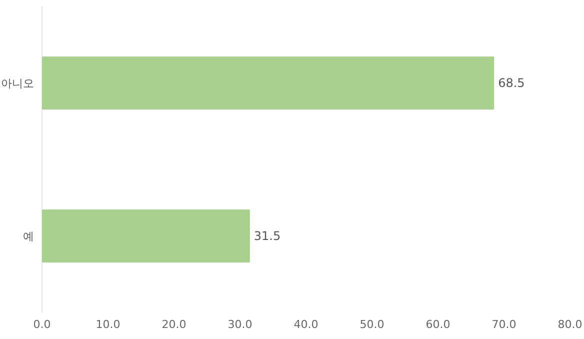 Image resolution: width=584 pixels, height=339 pixels. What do you see at coordinates (372, 324) in the screenshot?
I see `x-tick-label: 50.0` at bounding box center [372, 324].